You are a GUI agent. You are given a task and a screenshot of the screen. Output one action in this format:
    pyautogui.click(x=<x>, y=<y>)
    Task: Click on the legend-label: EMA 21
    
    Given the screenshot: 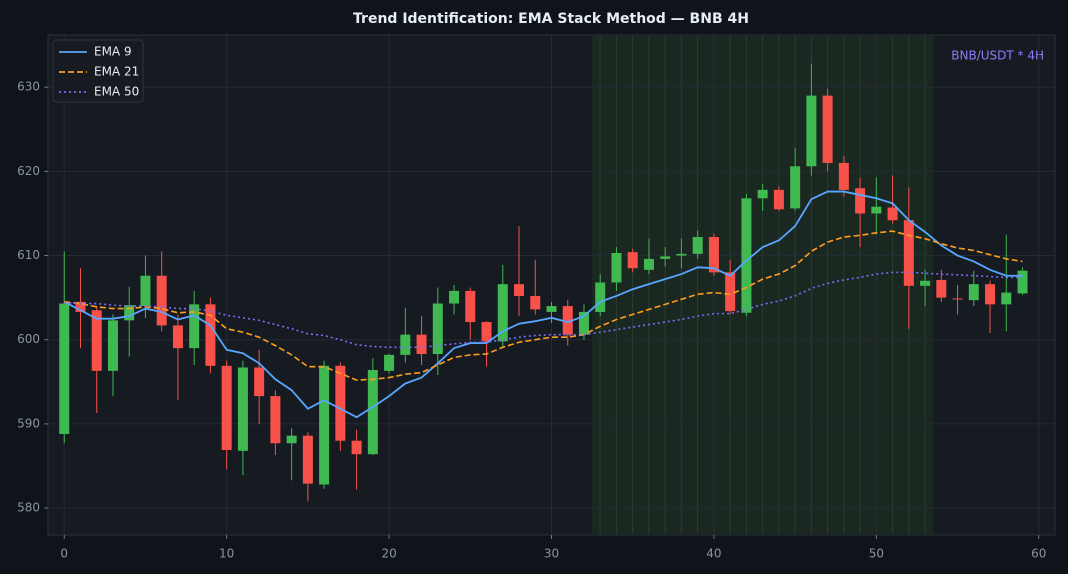 What is the action you would take?
    pyautogui.click(x=116, y=72)
    